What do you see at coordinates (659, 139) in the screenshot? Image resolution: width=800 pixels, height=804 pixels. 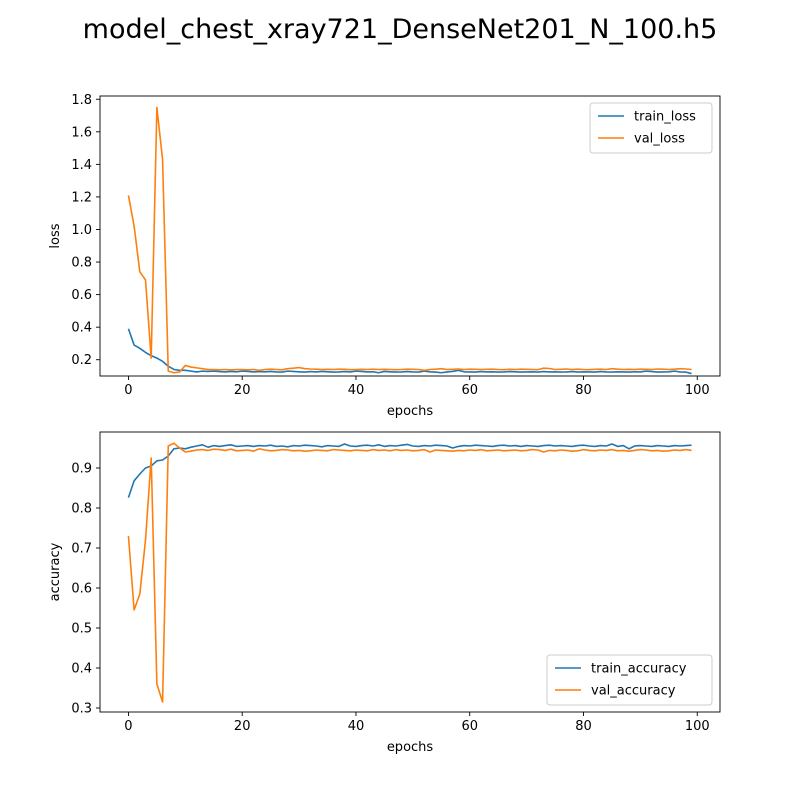 I see `legend-label-val-loss: val_loss` at bounding box center [659, 139].